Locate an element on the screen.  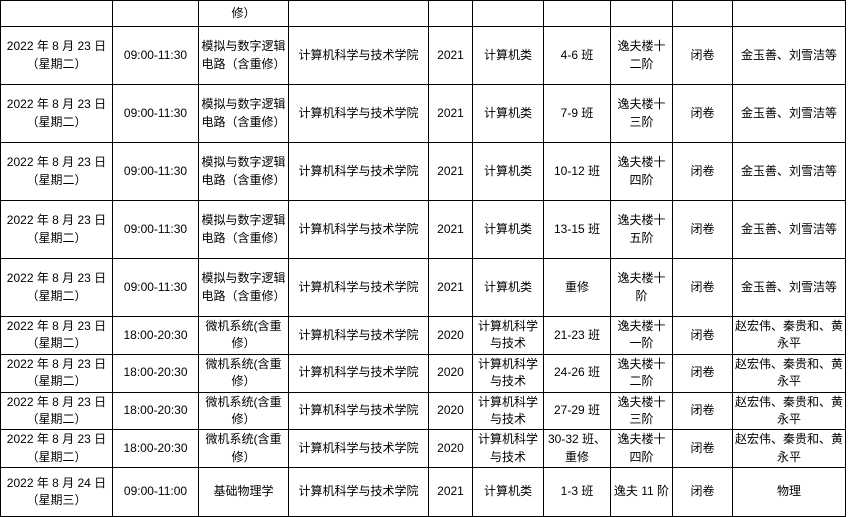
course-name-text: 修） is located at coordinates (243, 12).